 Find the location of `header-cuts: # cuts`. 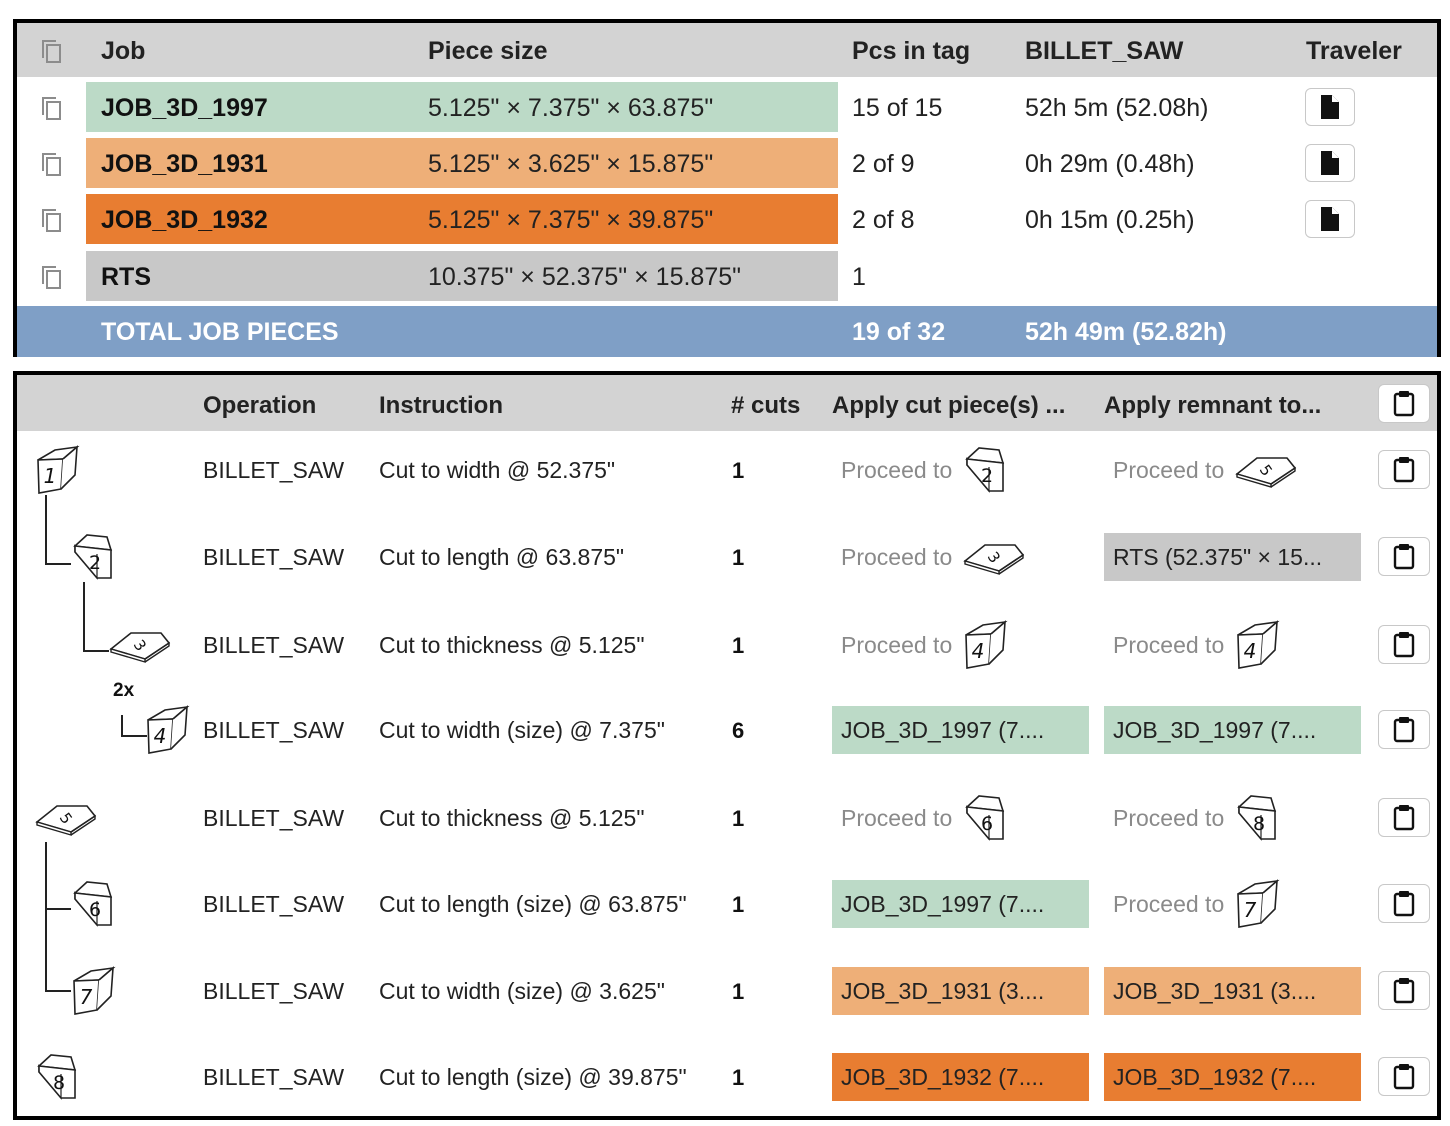

header-cuts: # cuts is located at coordinates (766, 405).